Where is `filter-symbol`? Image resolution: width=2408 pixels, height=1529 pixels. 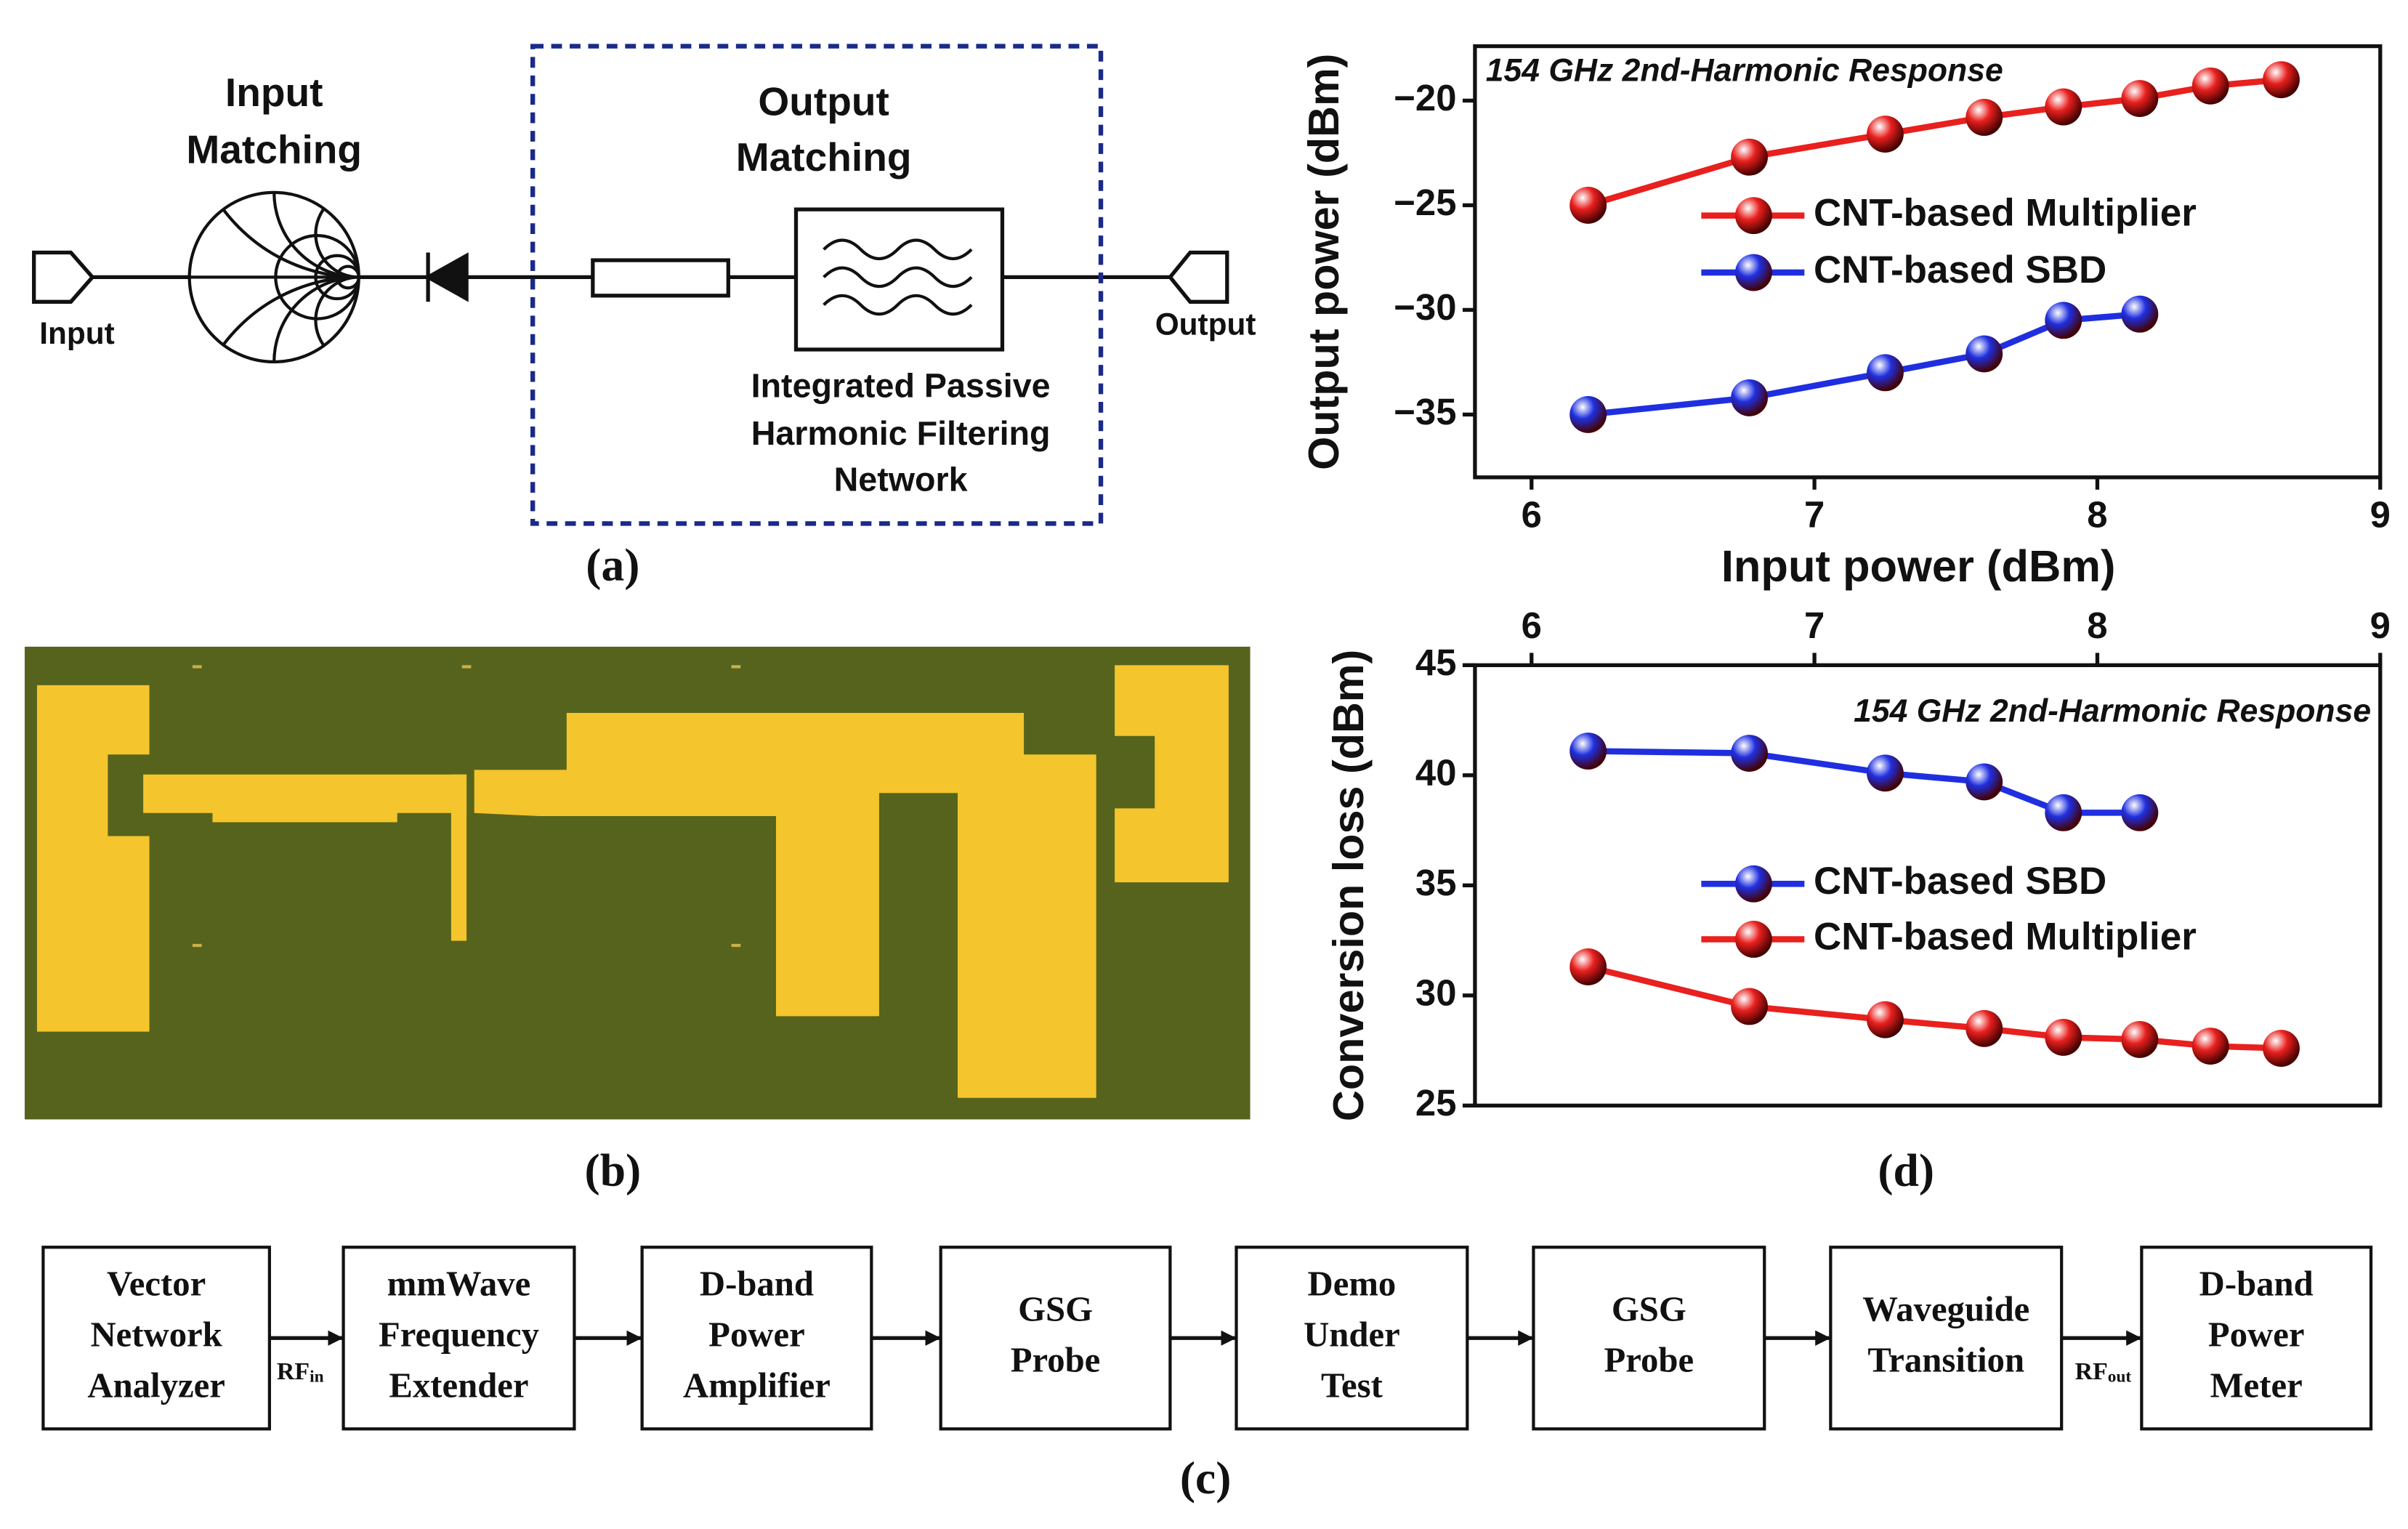 filter-symbol is located at coordinates (898, 277).